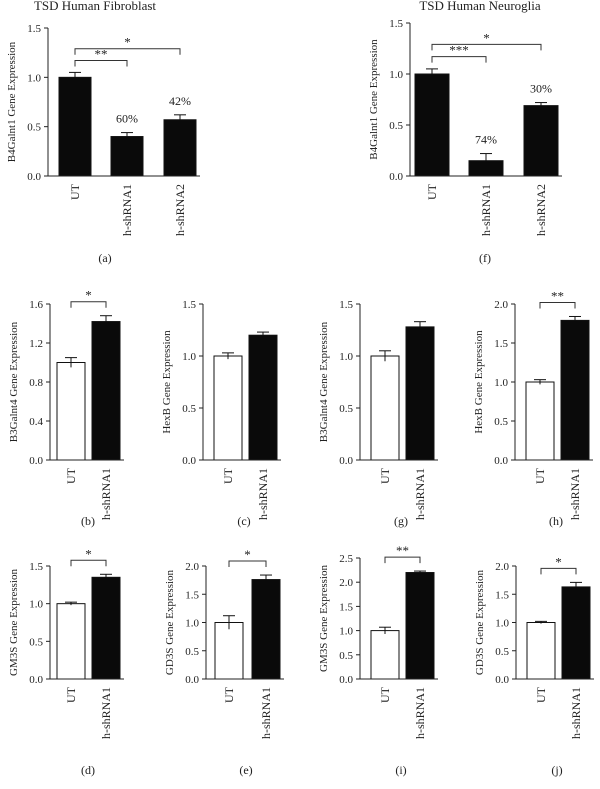  What do you see at coordinates (245, 770) in the screenshot?
I see `panel-label: (e)` at bounding box center [245, 770].